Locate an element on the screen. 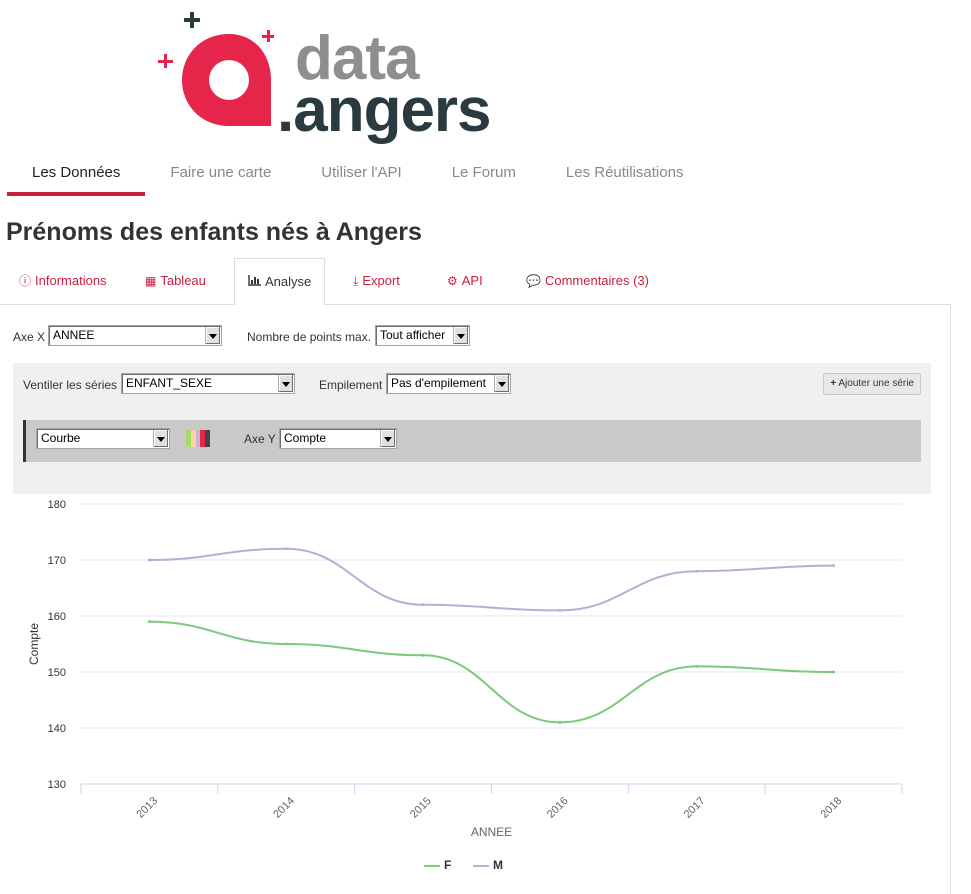  tab-analyse: Analyse is located at coordinates (280, 282).